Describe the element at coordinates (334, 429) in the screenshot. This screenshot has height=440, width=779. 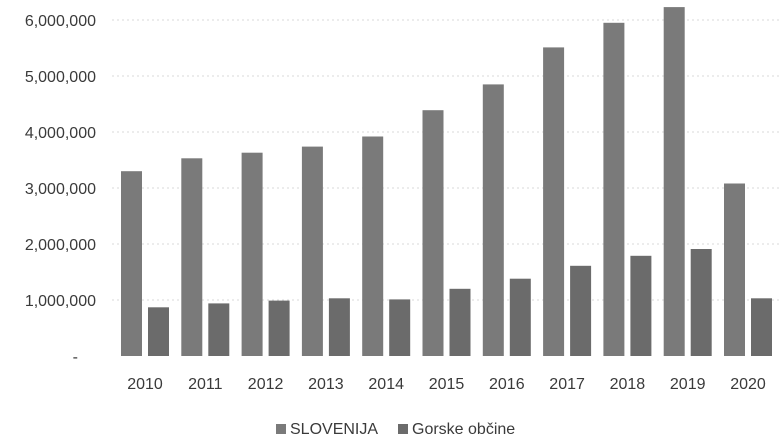
I see `legend-label-slovenija: SLOVENIJA` at that location.